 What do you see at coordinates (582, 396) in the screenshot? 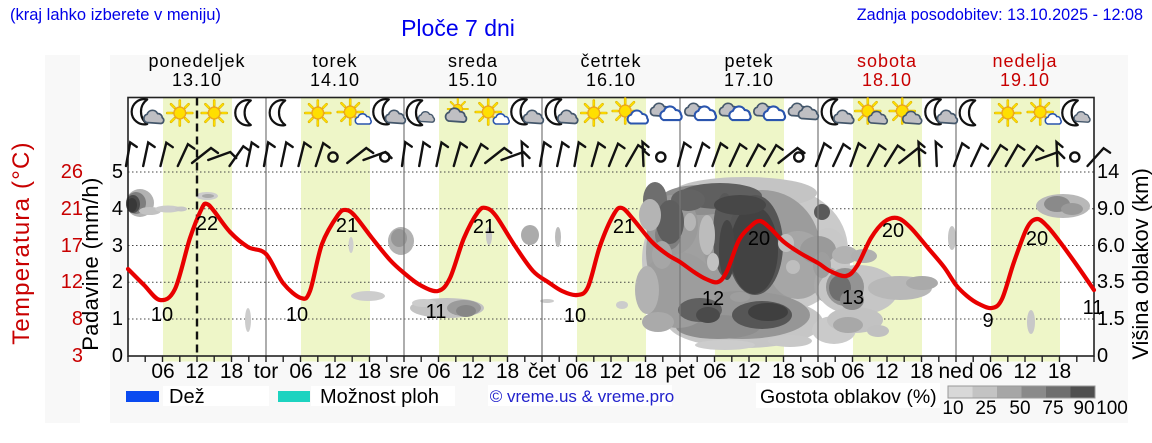
I see `svg-text: © vreme.us & vreme.pro` at bounding box center [582, 396].